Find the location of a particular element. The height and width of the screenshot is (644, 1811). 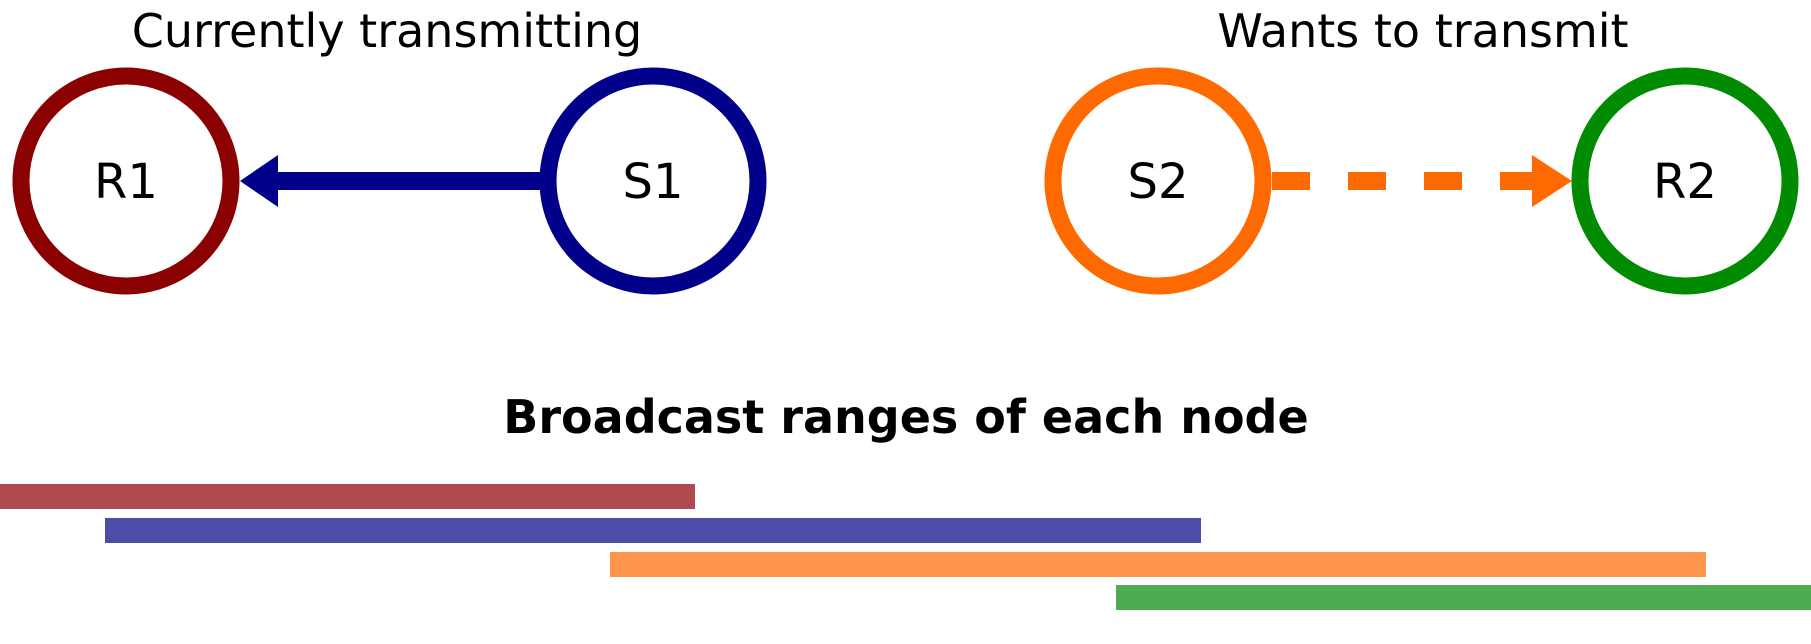

node-s1-label: S1 is located at coordinates (652, 182).